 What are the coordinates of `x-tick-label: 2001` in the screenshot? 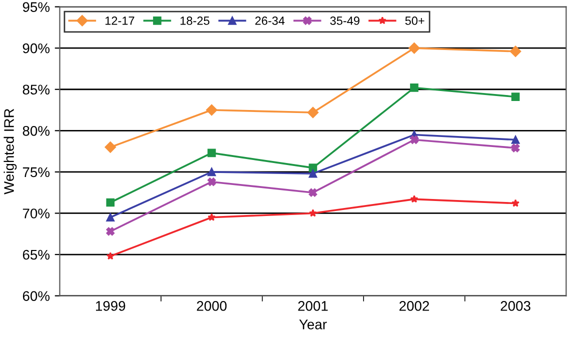 It's located at (313, 306).